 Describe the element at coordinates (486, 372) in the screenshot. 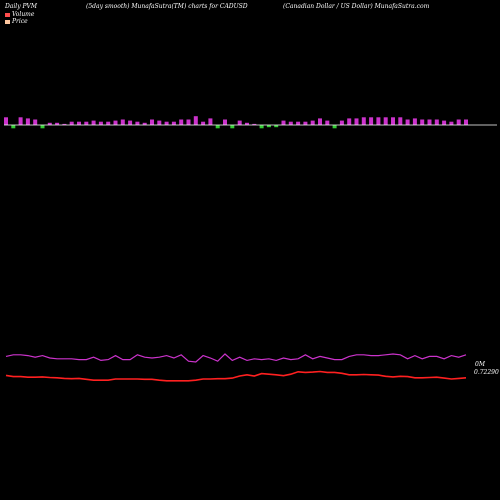

I see `price-value-label: 0.72290` at that location.